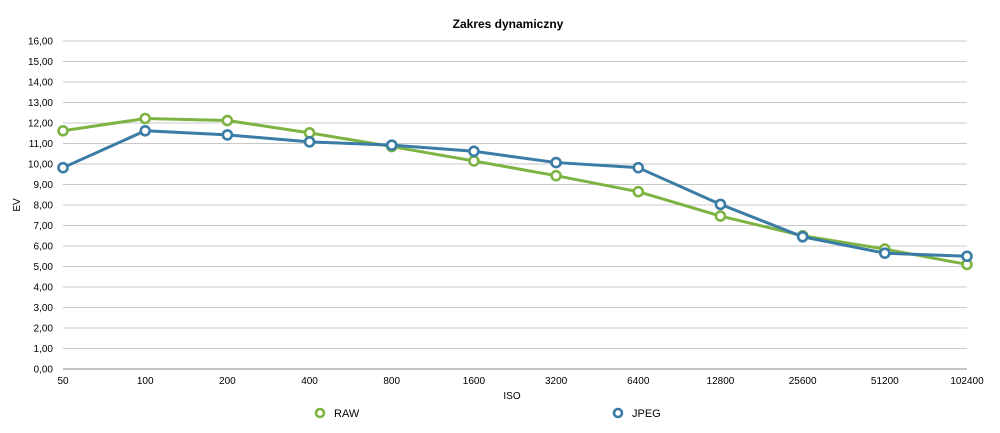 The height and width of the screenshot is (433, 1000). I want to click on y-tick-label: 1,00, so click(44, 349).